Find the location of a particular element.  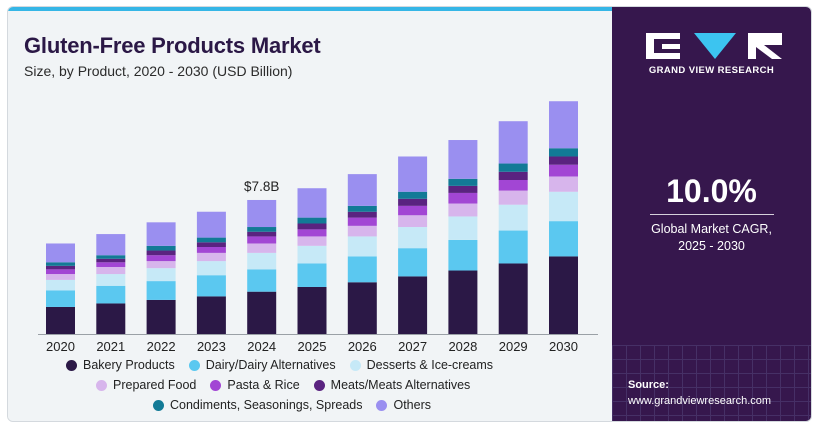

source-url-link: www.grandviewresearch.com is located at coordinates (700, 401).